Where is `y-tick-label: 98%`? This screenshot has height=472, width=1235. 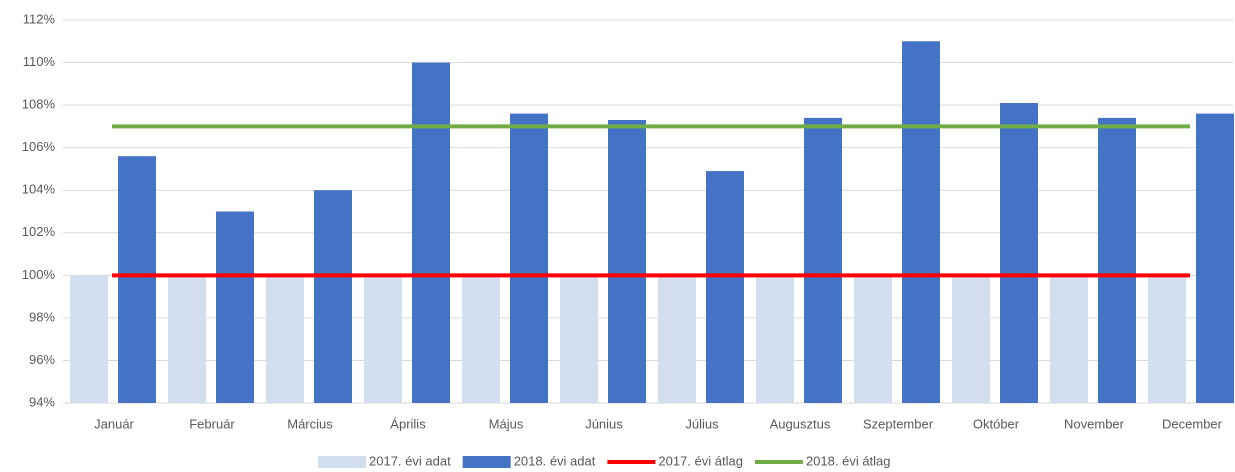 y-tick-label: 98% is located at coordinates (42, 316).